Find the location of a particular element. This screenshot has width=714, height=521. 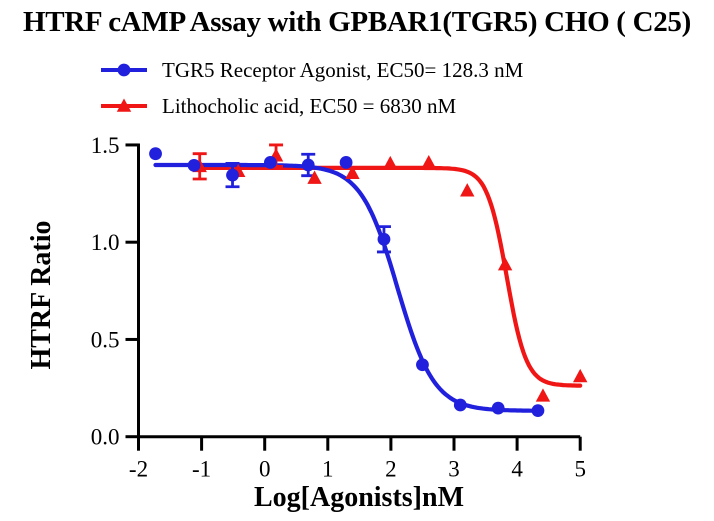

legend-item-tgr5-agonist: TGR5 Receptor Agonist, EC50= 128.3 nM is located at coordinates (311, 70).